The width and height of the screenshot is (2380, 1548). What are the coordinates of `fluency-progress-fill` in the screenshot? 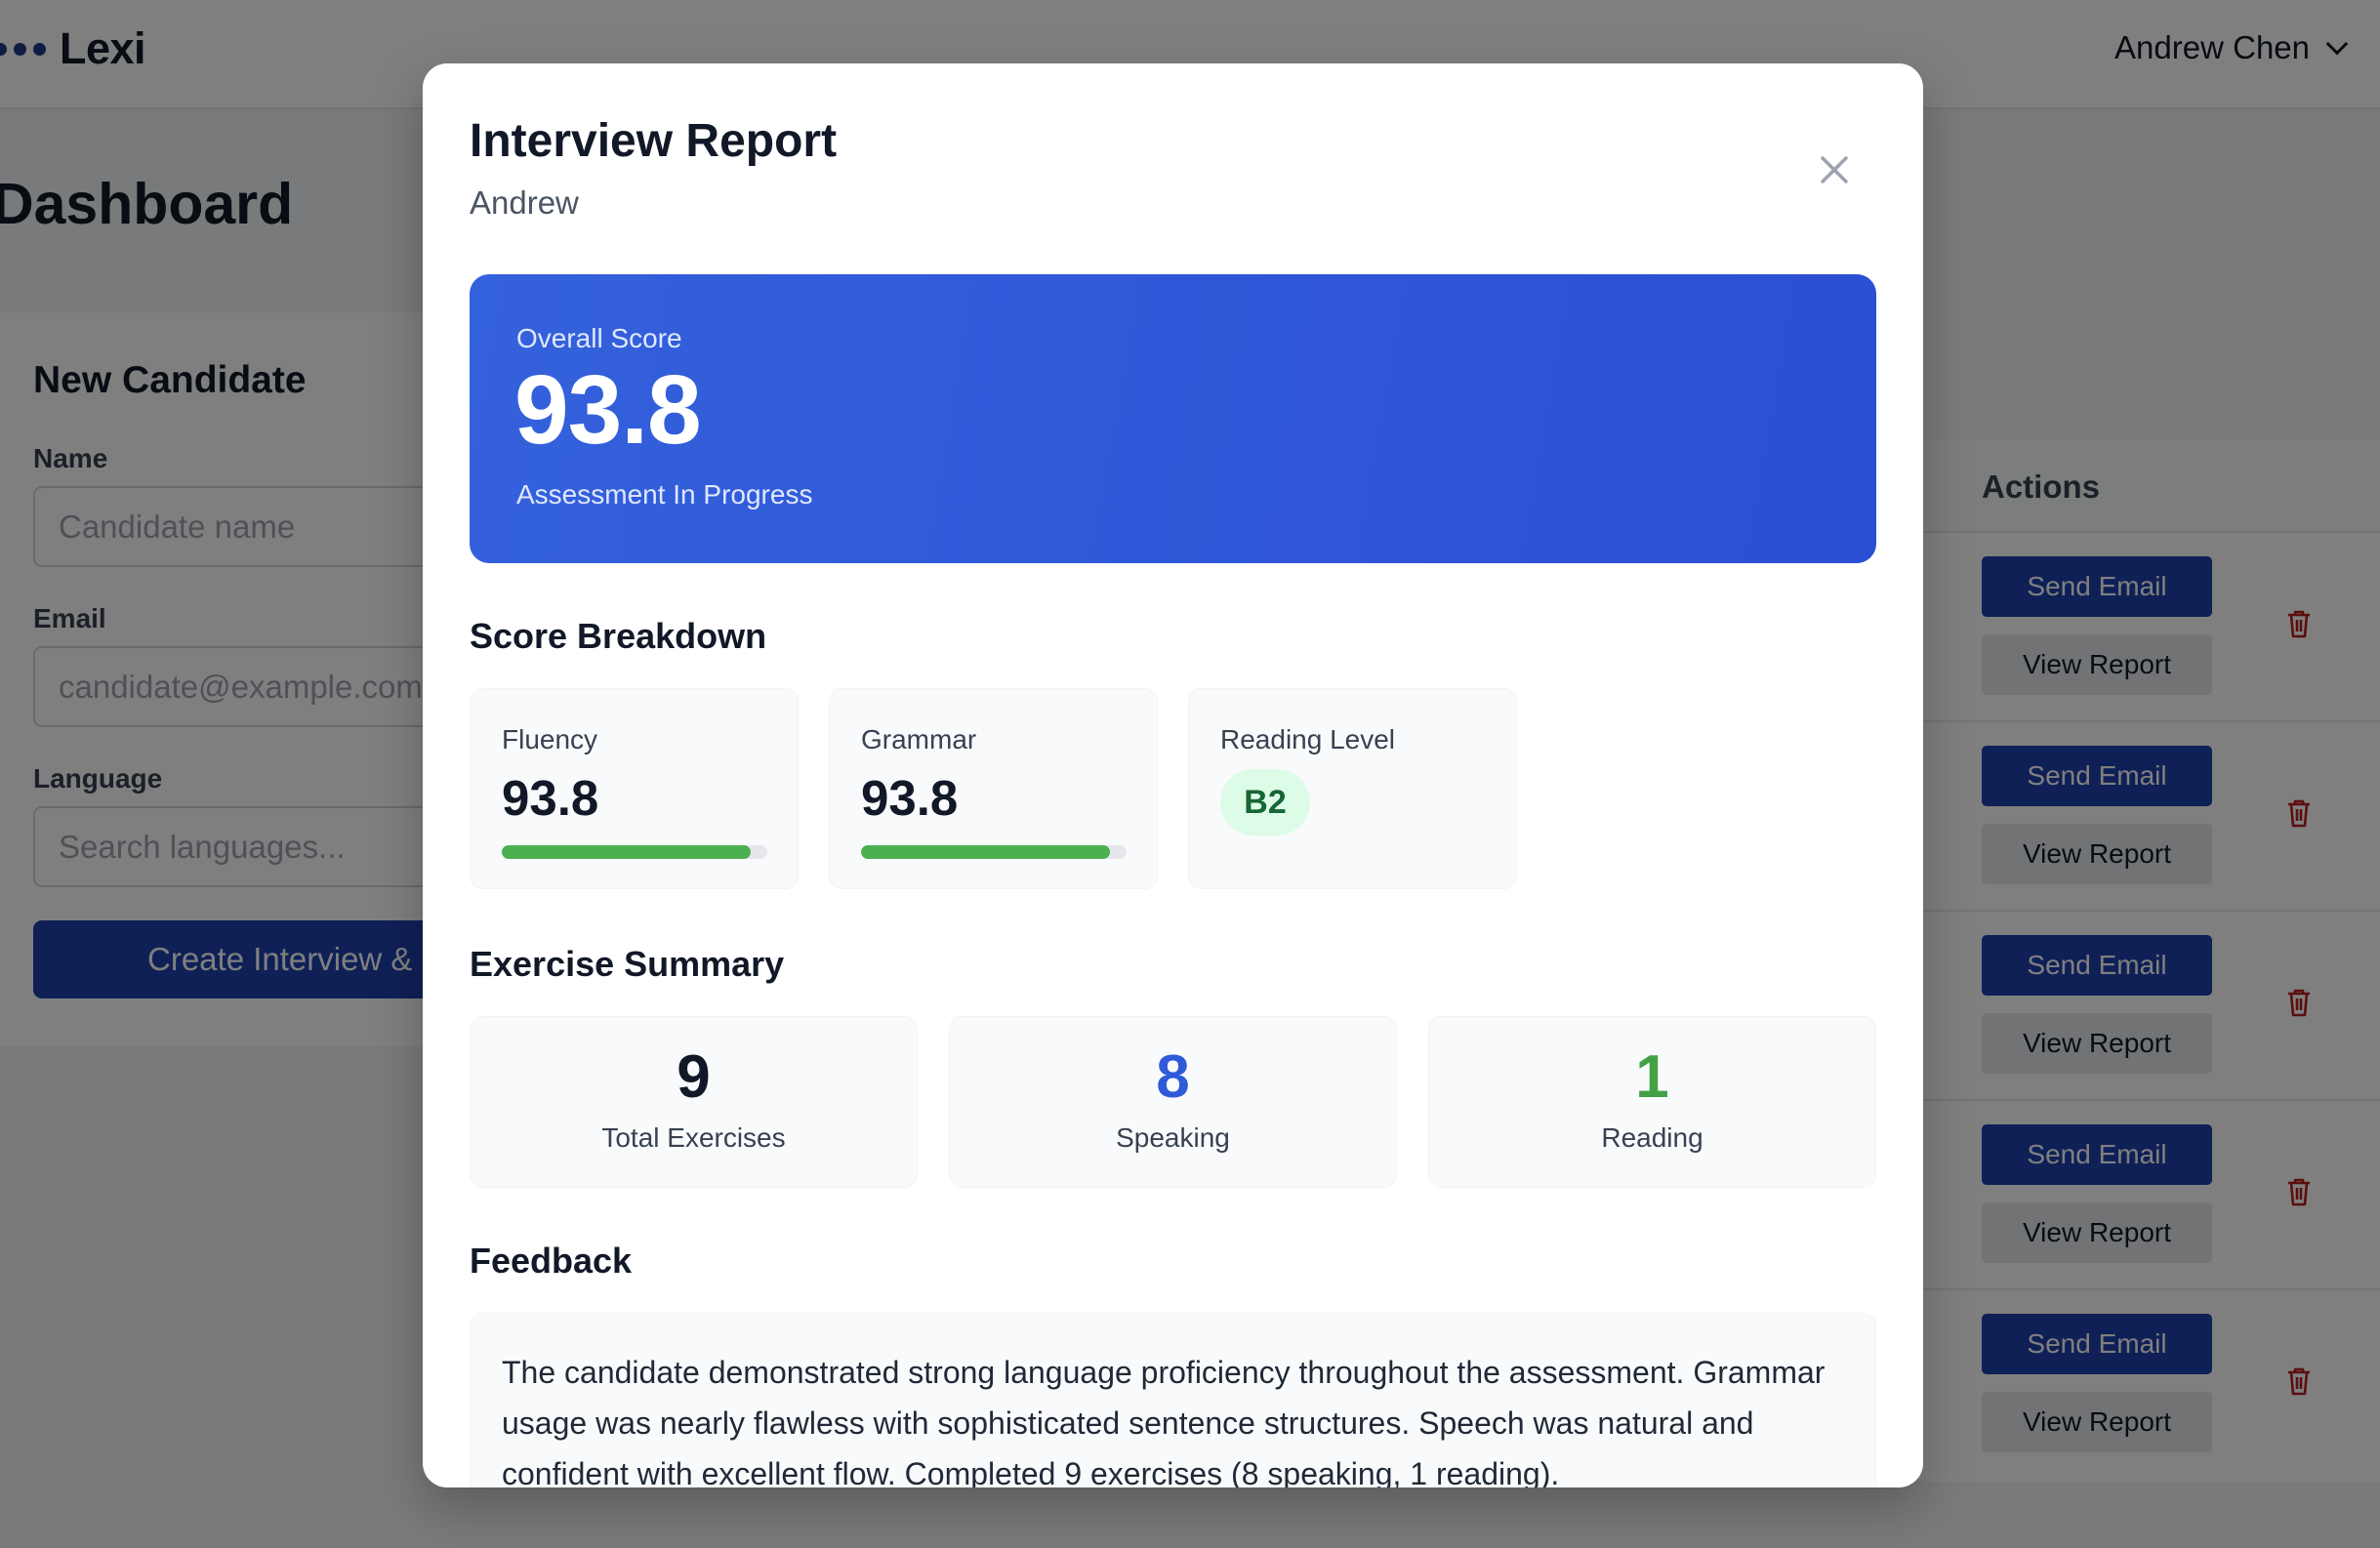 It's located at (627, 852).